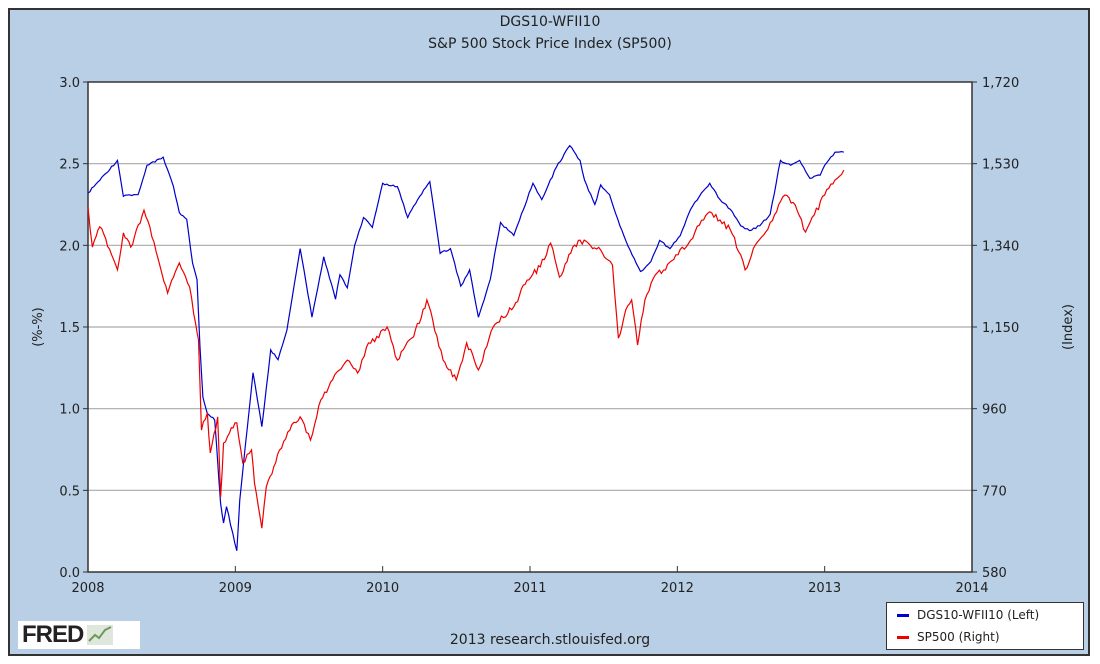  Describe the element at coordinates (69, 246) in the screenshot. I see `y-tick-label-left: 2.0` at that location.